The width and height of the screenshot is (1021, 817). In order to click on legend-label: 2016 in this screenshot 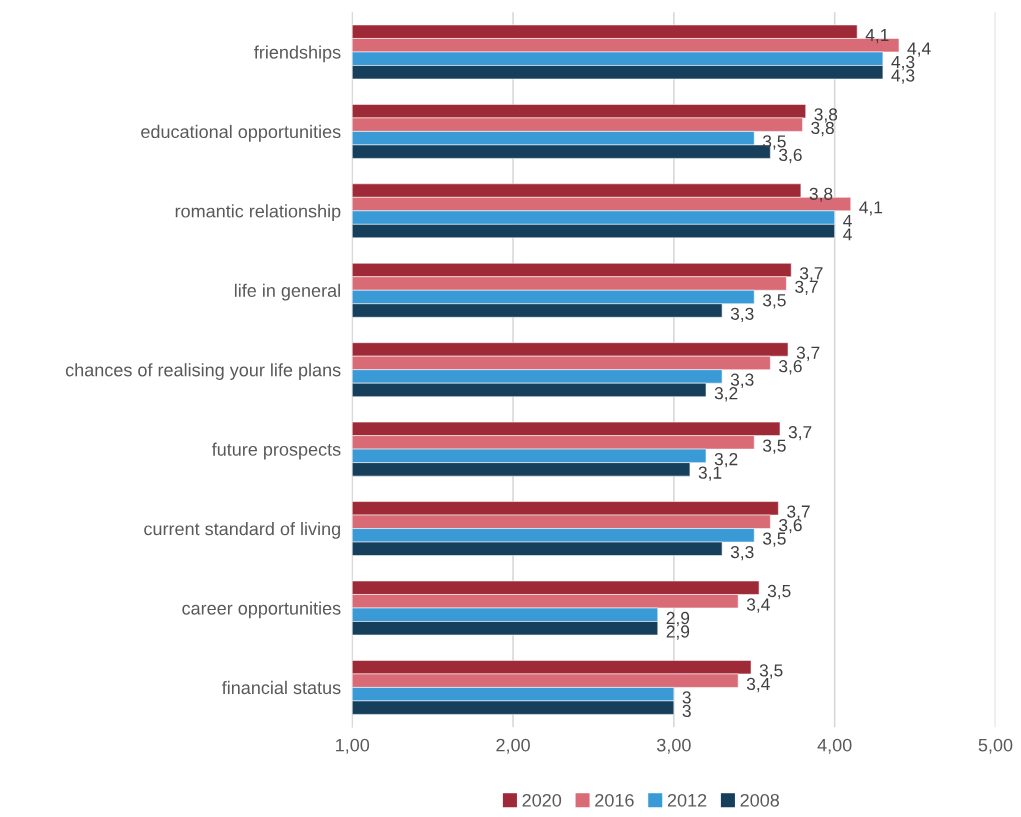, I will do `click(614, 800)`.